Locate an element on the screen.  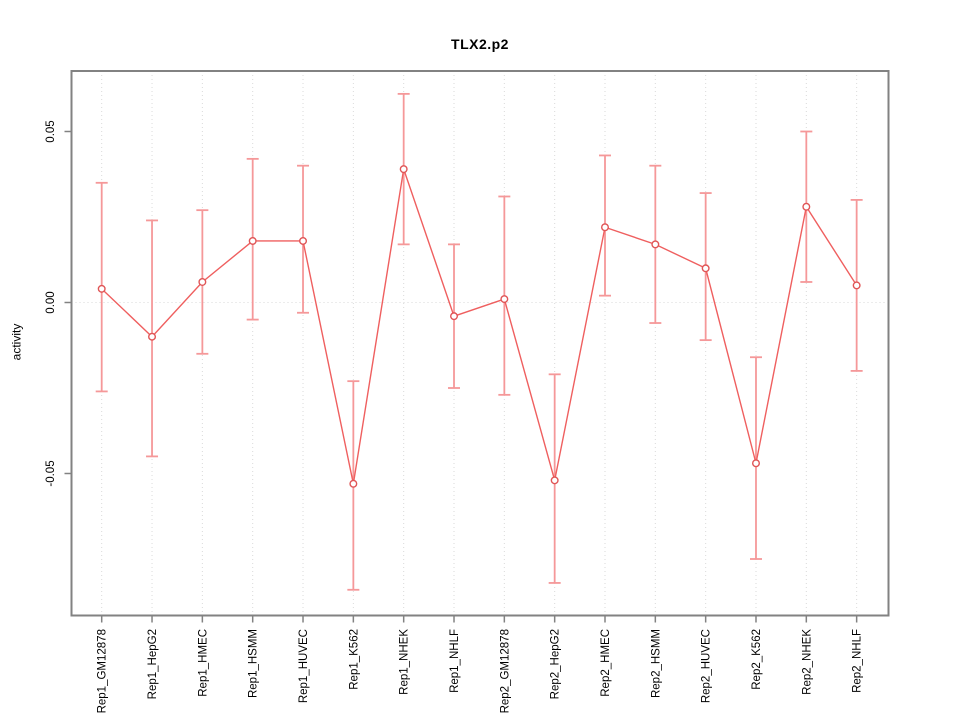
x-tick-label: Rep1_HSMM is located at coordinates (254, 663).